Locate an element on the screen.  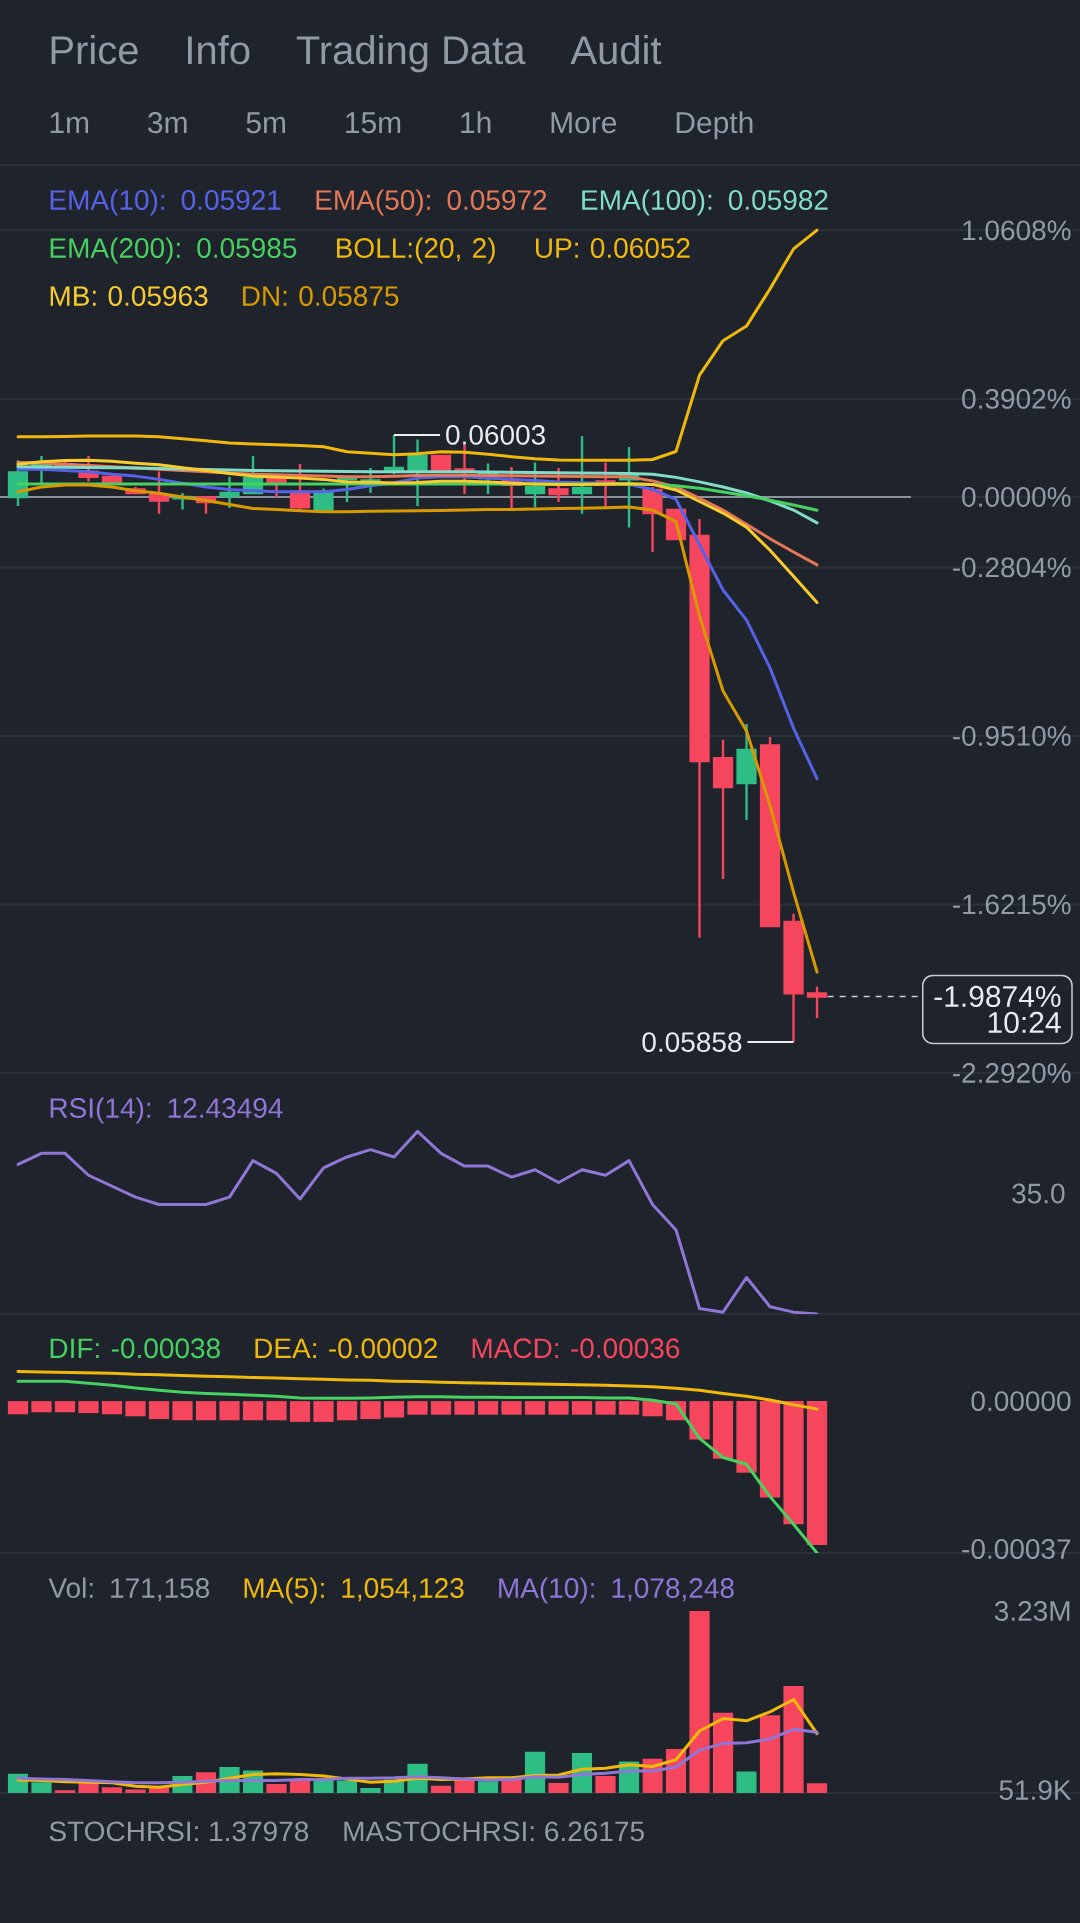
text: EMA(200): 0.05985 is located at coordinates (173, 250).